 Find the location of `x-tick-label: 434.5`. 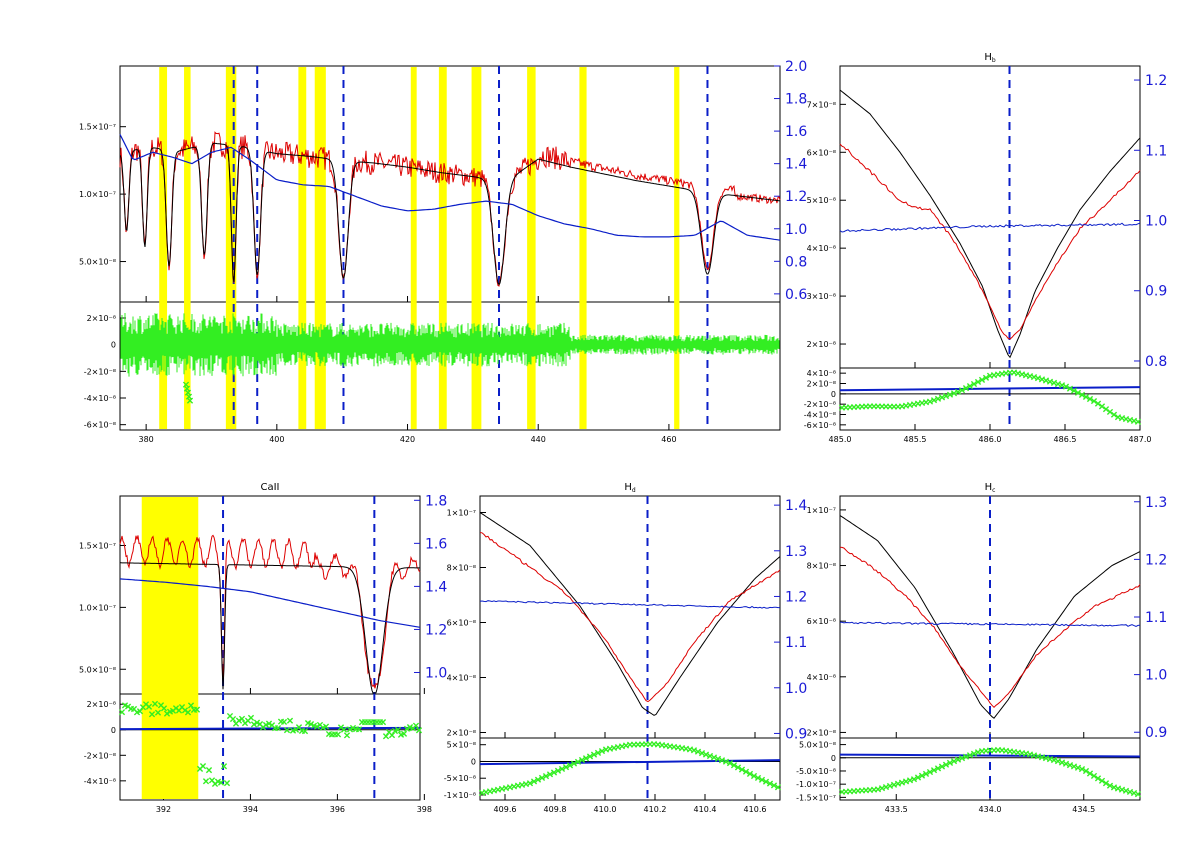

x-tick-label: 434.5 is located at coordinates (1083, 809).